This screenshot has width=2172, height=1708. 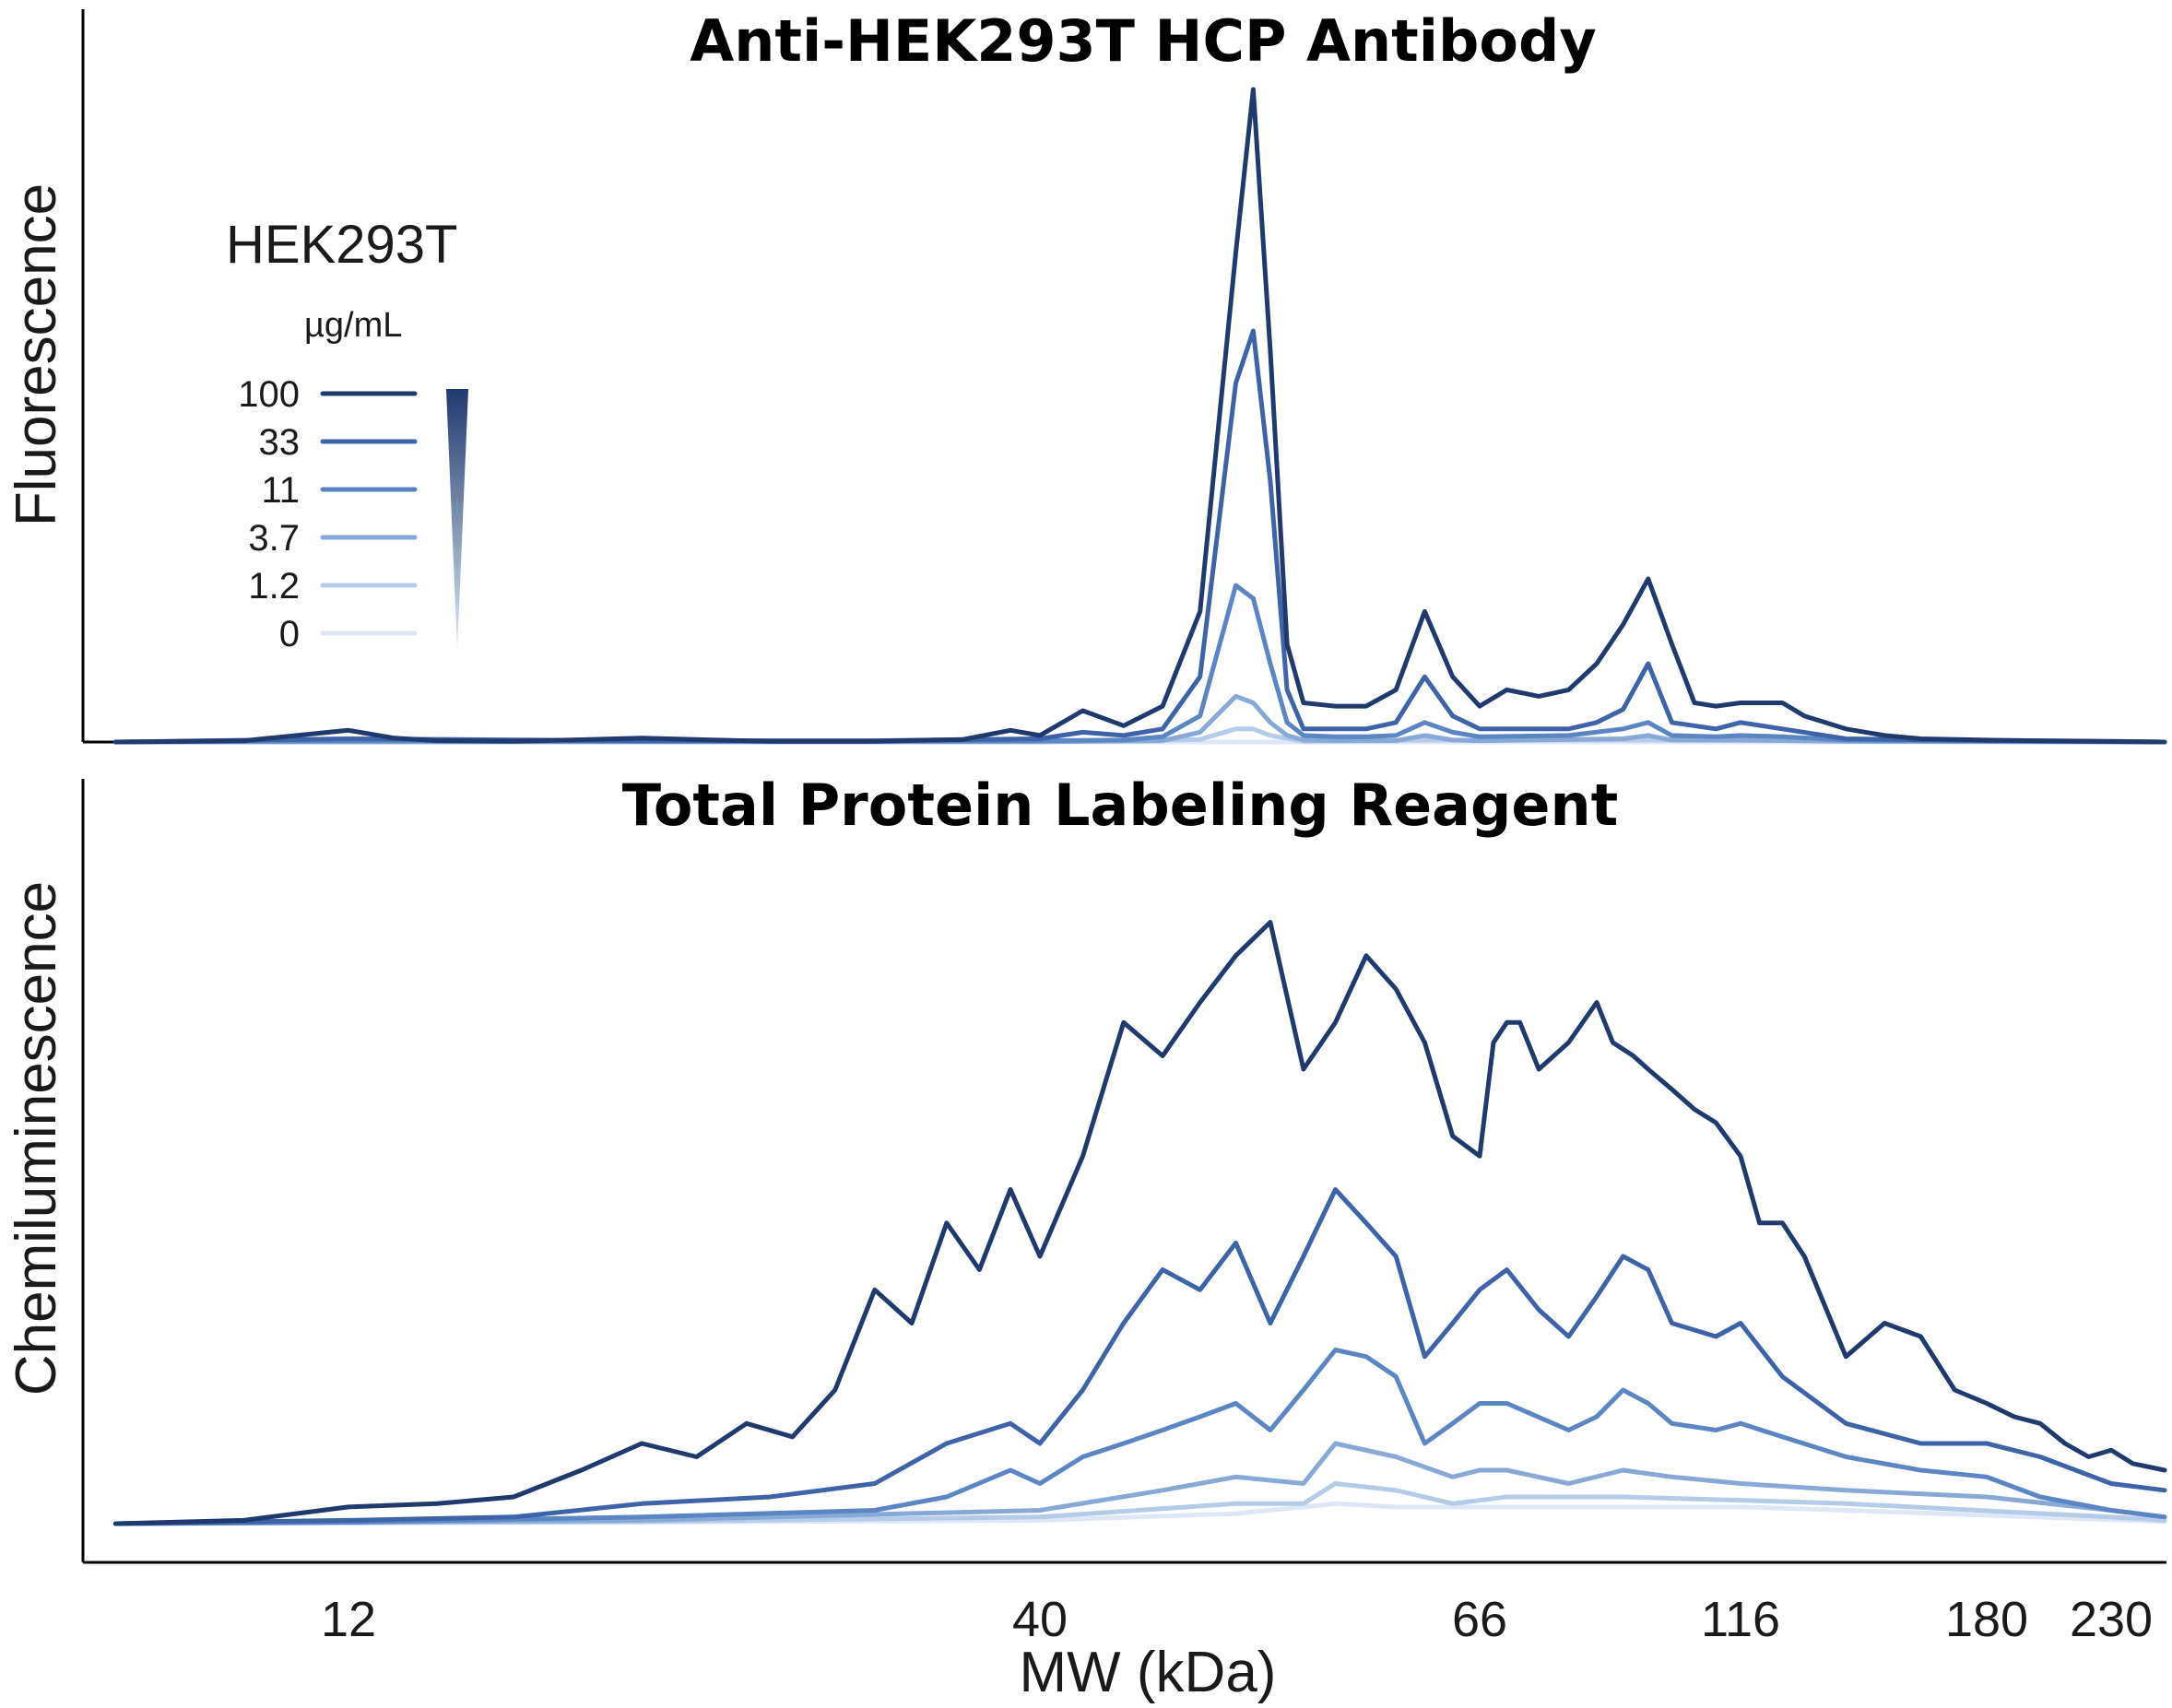 What do you see at coordinates (1237, 1619) in the screenshot?
I see `x-tick-labels: 12 40 66 116 180 230` at bounding box center [1237, 1619].